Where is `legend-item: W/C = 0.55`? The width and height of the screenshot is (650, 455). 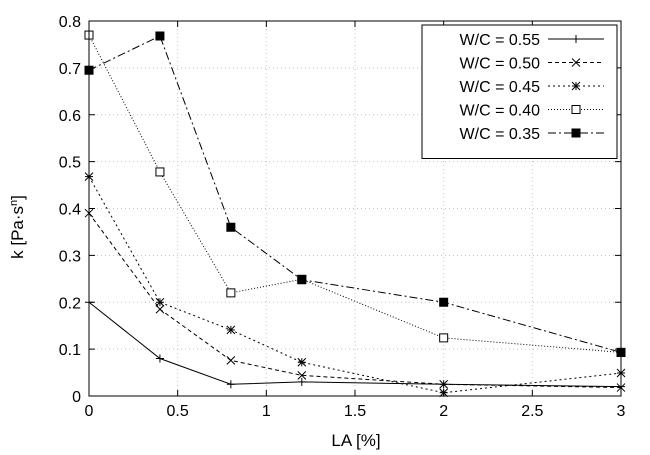 legend-item: W/C = 0.55 is located at coordinates (532, 40).